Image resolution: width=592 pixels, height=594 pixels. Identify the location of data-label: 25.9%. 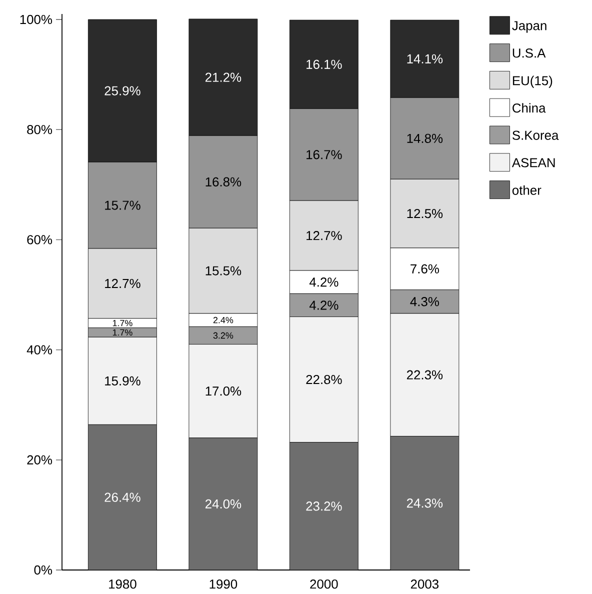
(122, 91).